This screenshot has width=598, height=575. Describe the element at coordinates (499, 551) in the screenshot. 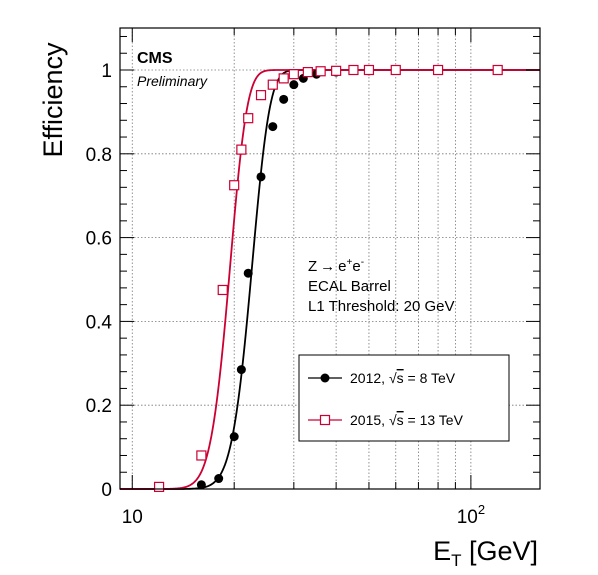

I see `x-axis-title-unit: [GeV]` at that location.